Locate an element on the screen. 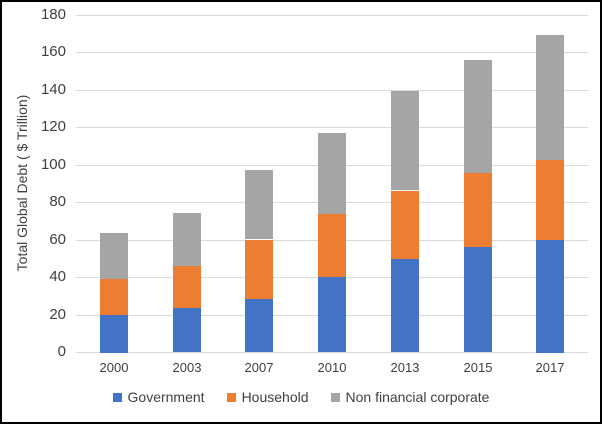 Image resolution: width=602 pixels, height=424 pixels. bar-2017-government is located at coordinates (550, 296).